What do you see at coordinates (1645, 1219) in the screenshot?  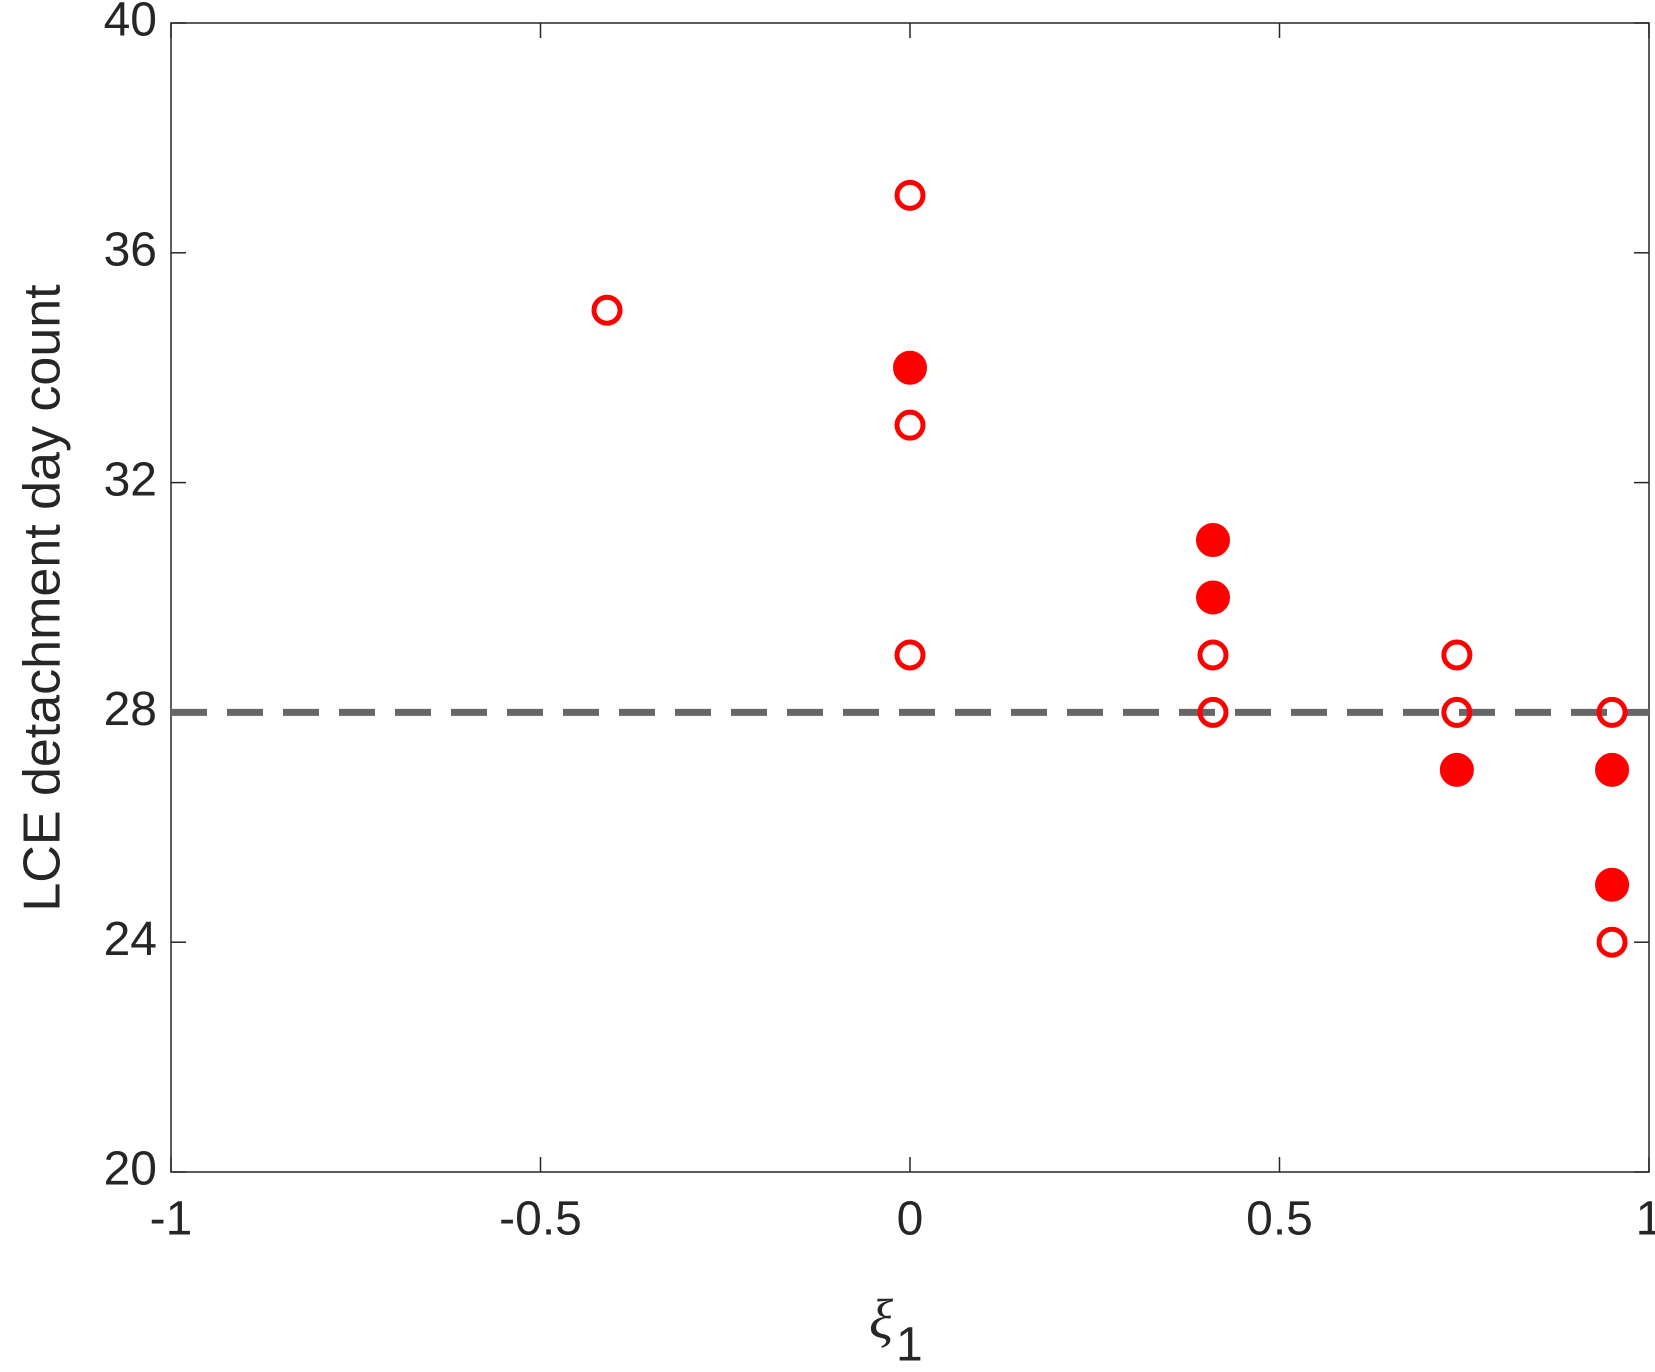 I see `x-tick-label: 1` at bounding box center [1645, 1219].